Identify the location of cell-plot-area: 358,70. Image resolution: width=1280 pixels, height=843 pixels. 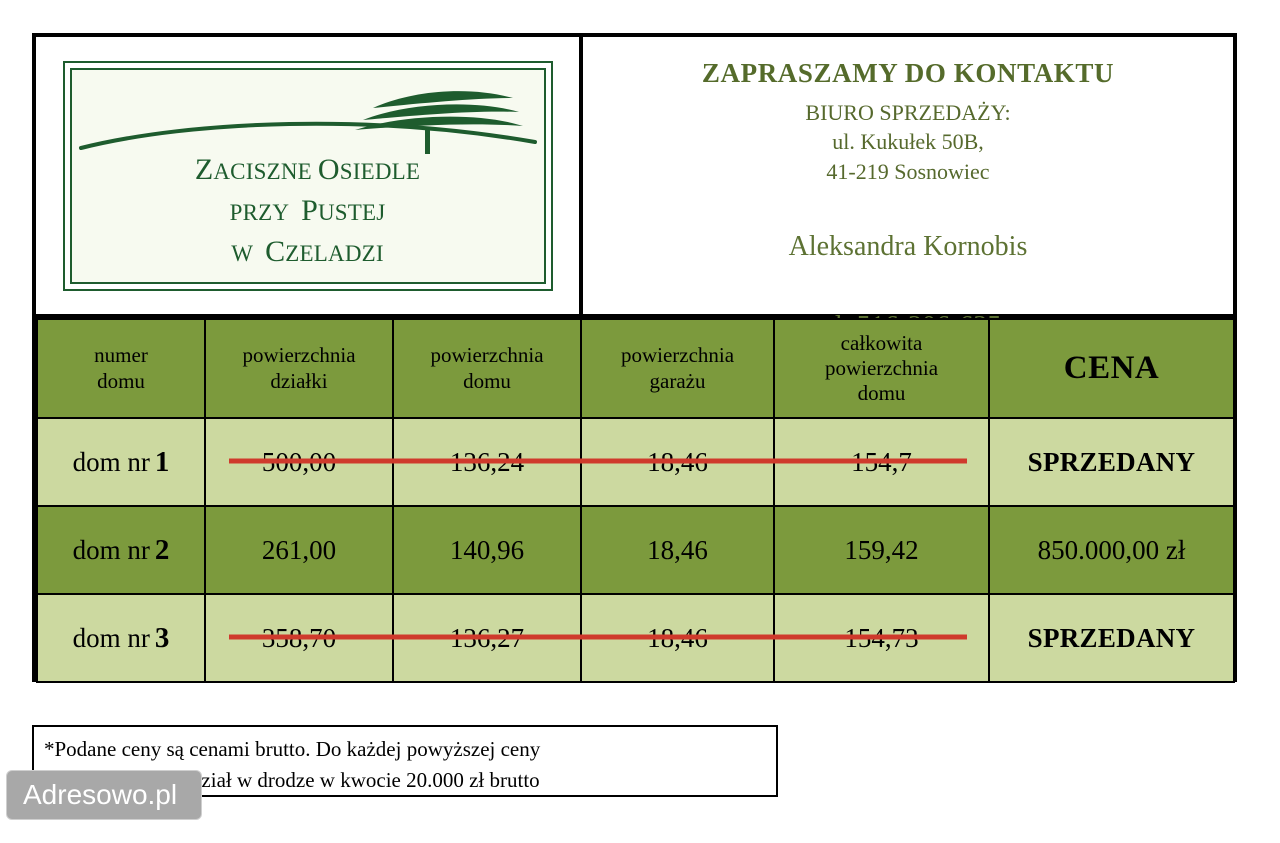
(299, 638).